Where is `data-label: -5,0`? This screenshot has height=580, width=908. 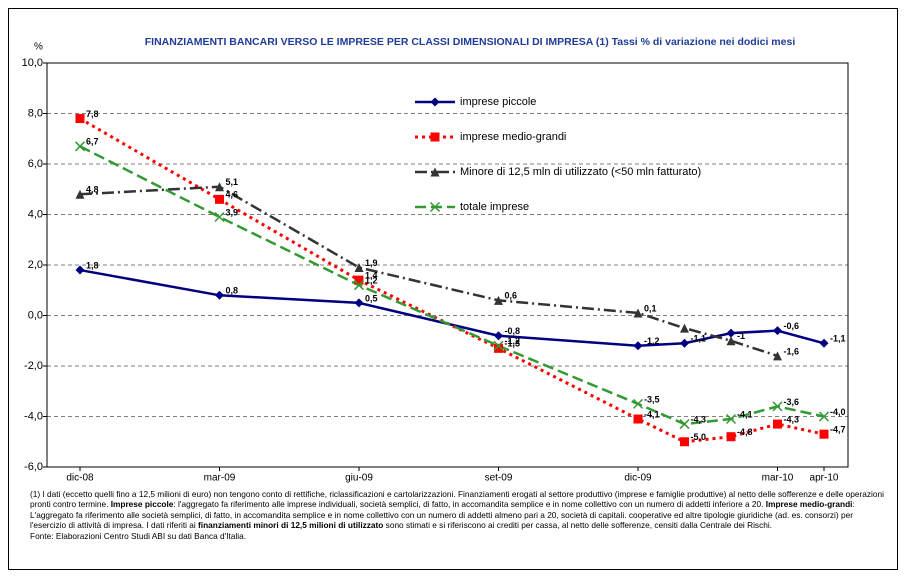
data-label: -5,0 is located at coordinates (699, 437).